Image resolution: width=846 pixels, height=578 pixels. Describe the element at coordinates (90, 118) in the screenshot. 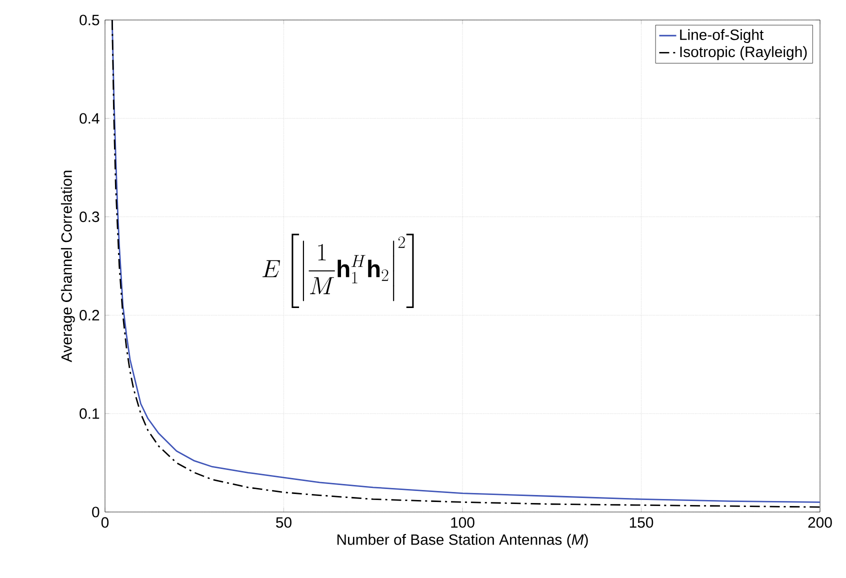

I see `y-tick-label: 0.4` at that location.